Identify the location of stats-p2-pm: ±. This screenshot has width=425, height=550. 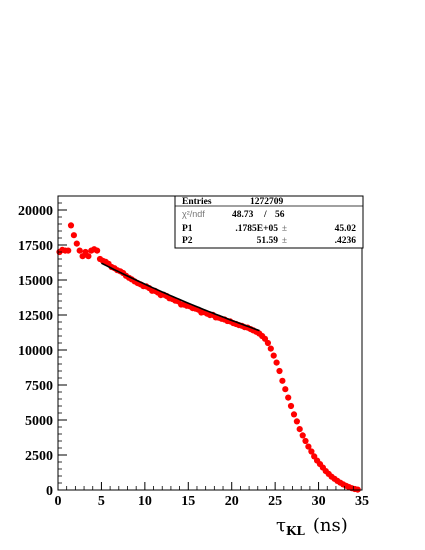
(284, 240).